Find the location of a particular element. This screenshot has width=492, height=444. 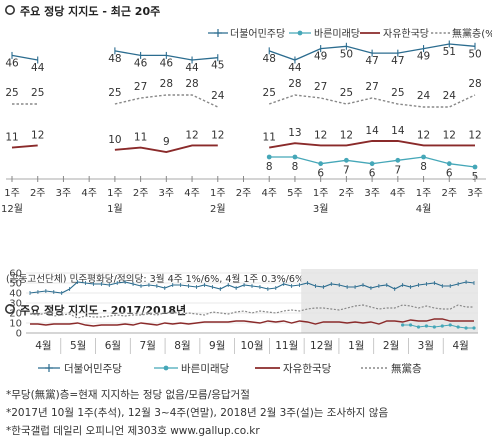

data-label-hankook: 10 is located at coordinates (114, 140).